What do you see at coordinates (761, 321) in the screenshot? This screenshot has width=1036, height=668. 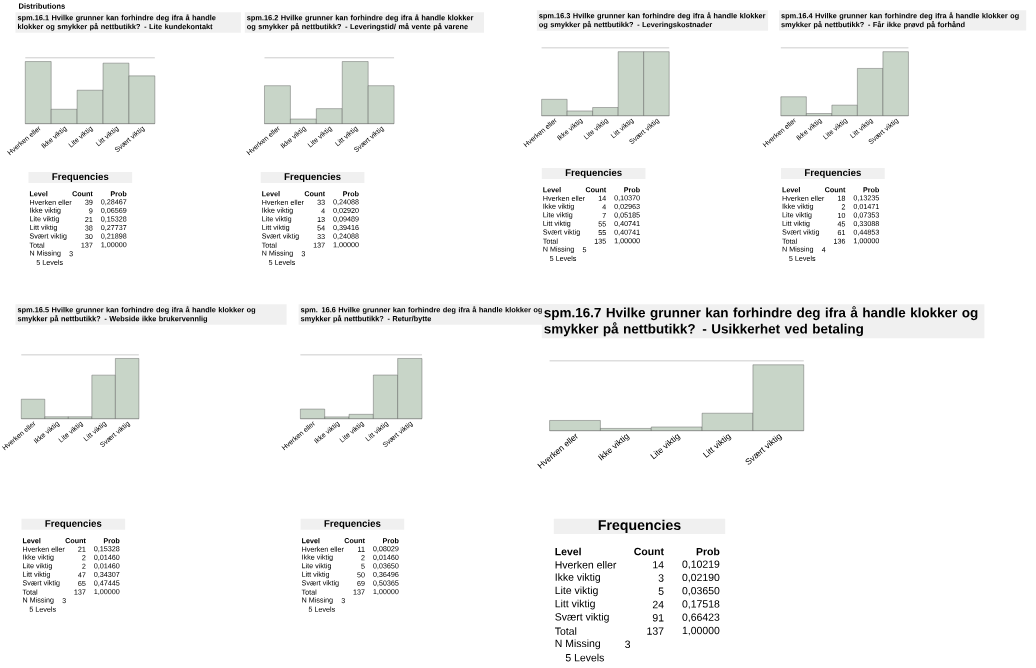 I see `chart-title: spm.16.7 Hvilke grunner kan forhindre deg ifra å handle klokker og smykker på nettbutikk? - Usikkerhet ved betaling` at bounding box center [761, 321].